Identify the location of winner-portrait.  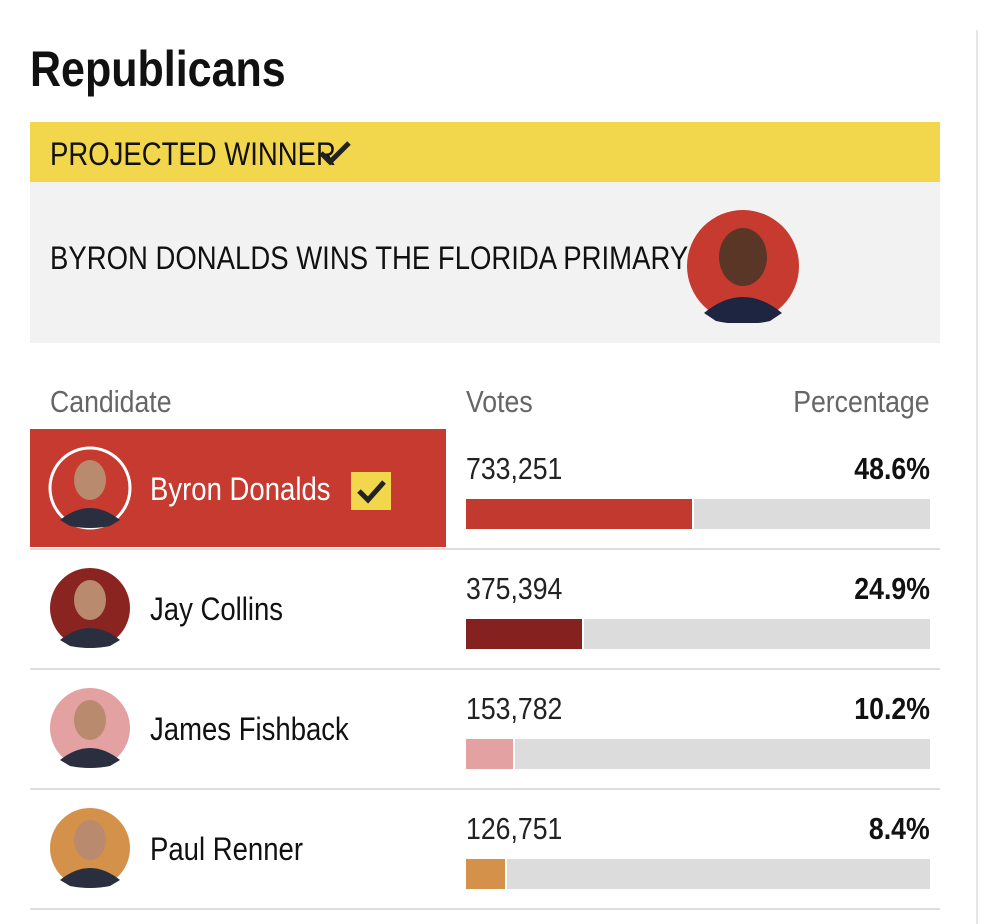
(743, 266).